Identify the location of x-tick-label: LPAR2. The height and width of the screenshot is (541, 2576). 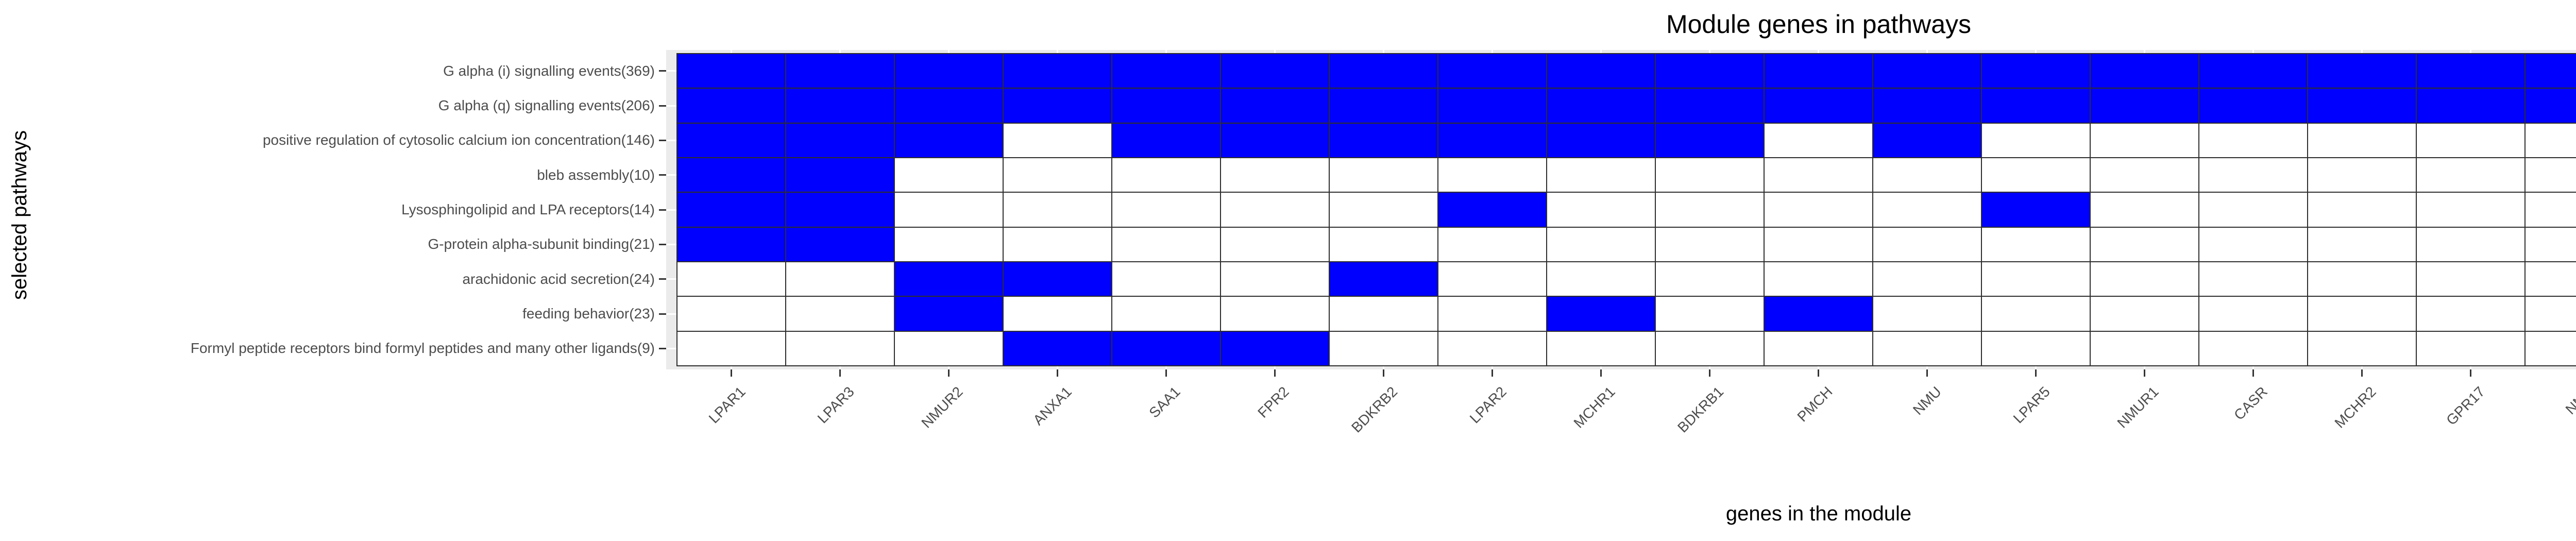
(1488, 405).